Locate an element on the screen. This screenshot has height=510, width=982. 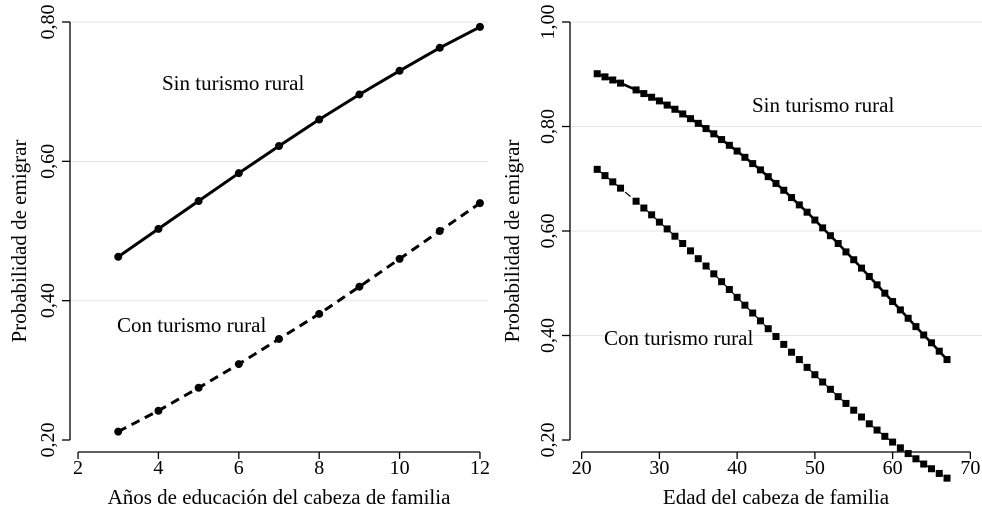
x-tick-label: 50 is located at coordinates (815, 468).